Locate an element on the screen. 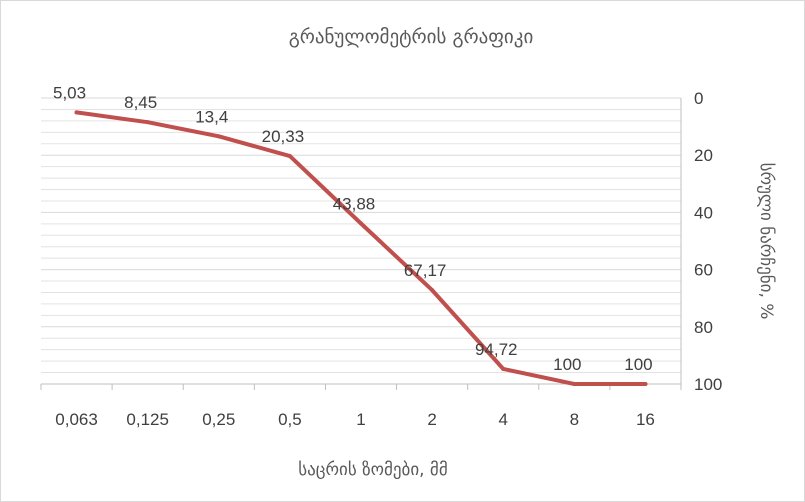  x-tick-label: 16 is located at coordinates (645, 419).